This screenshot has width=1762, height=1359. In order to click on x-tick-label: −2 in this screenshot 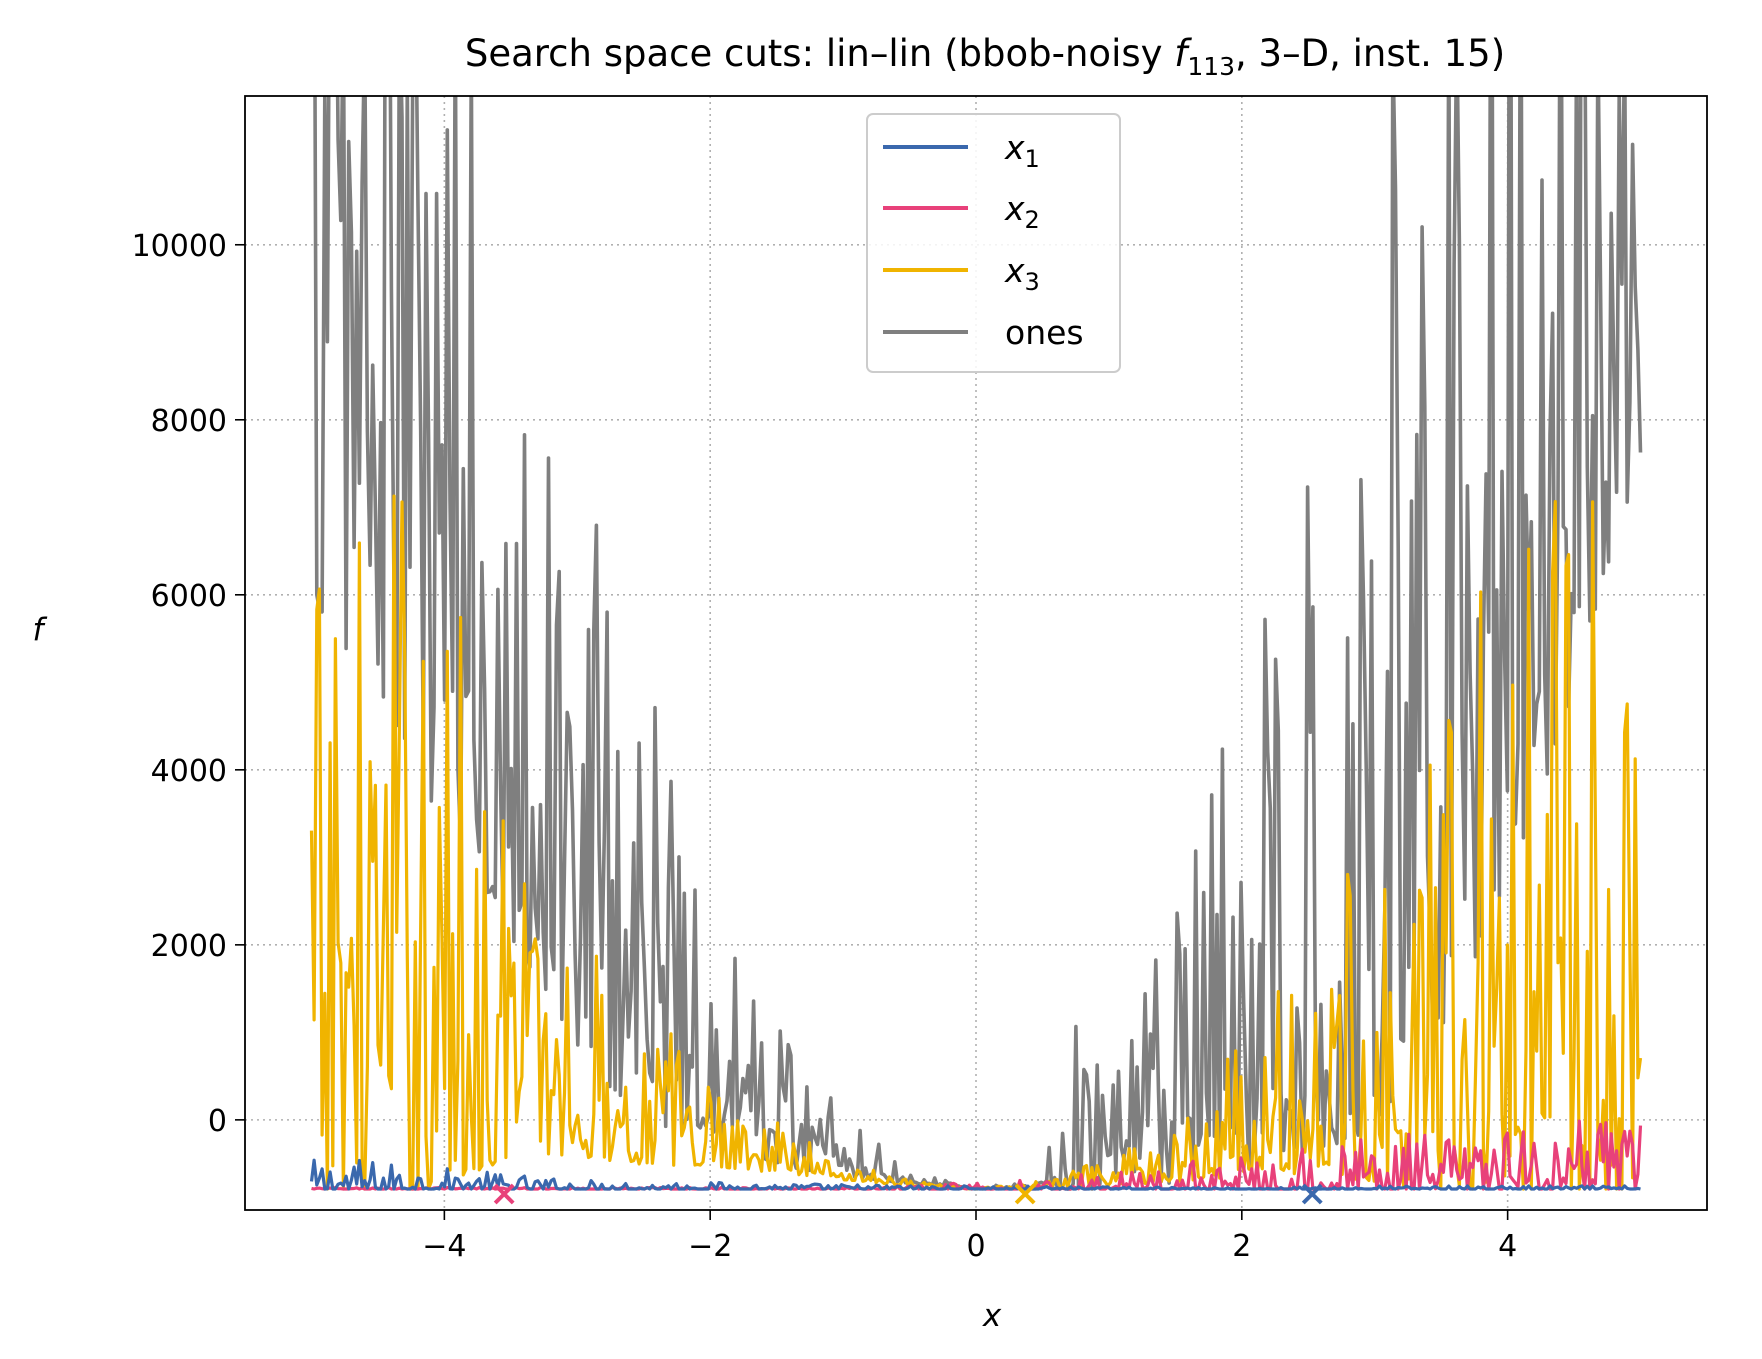, I will do `click(710, 1246)`.